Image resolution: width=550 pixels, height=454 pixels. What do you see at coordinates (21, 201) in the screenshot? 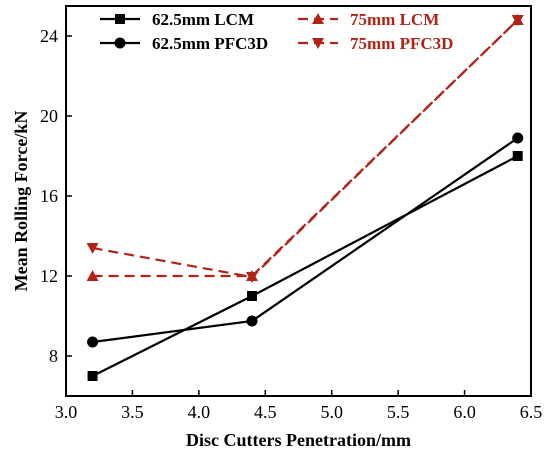
I see `y-axis-title: Mean Rolling Force/kN` at bounding box center [21, 201].